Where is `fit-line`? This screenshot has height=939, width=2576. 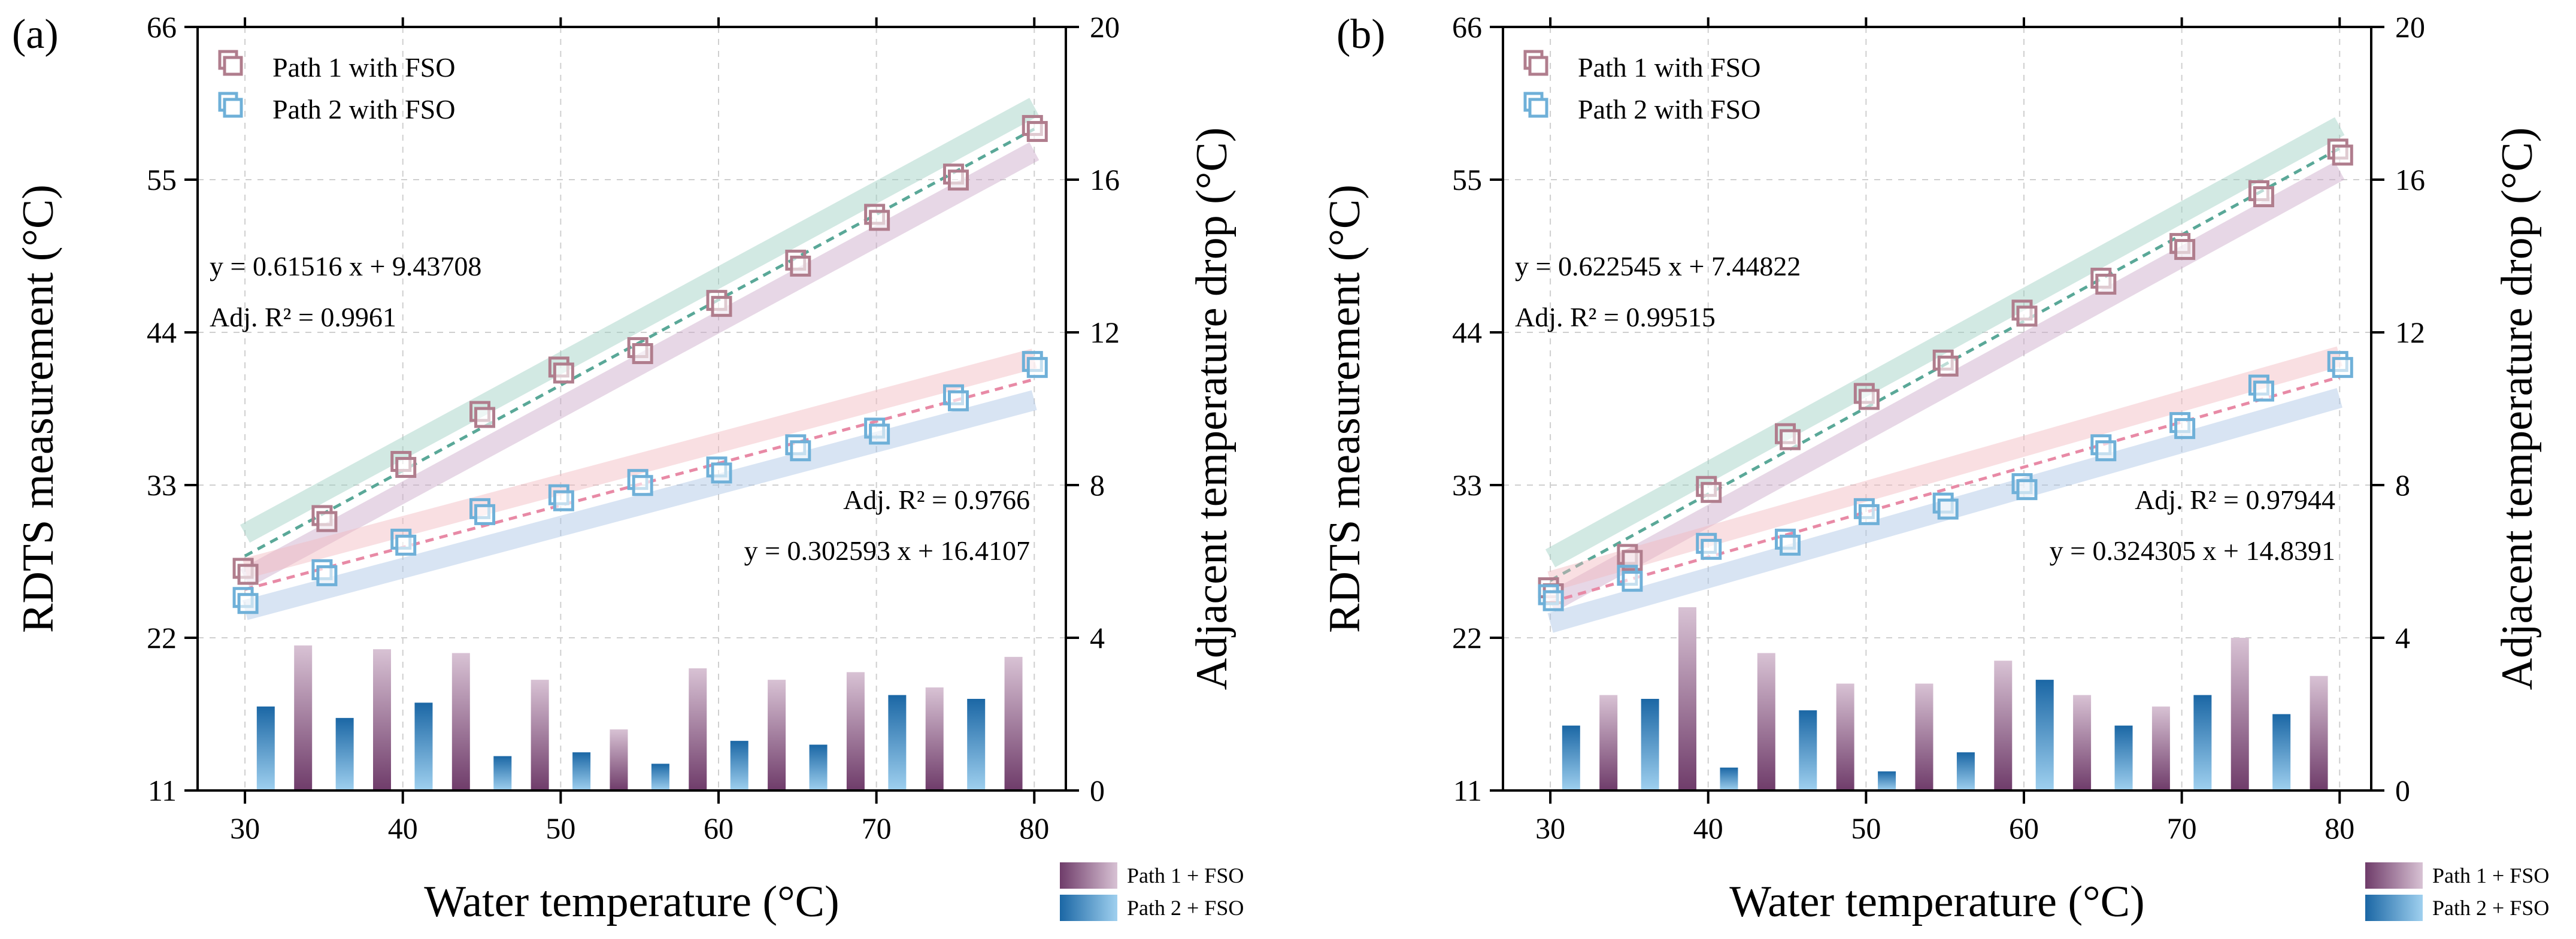 fit-line is located at coordinates (639, 343).